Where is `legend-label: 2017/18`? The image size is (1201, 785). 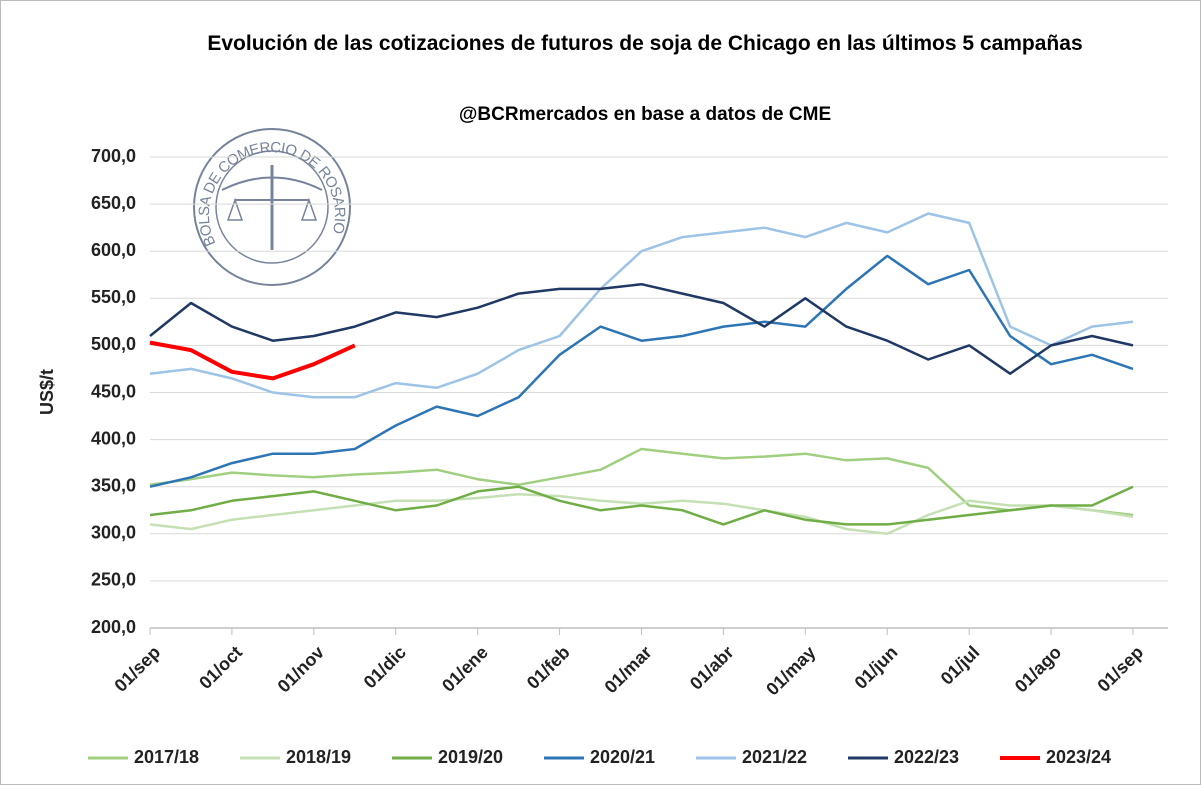
legend-label: 2017/18 is located at coordinates (166, 757).